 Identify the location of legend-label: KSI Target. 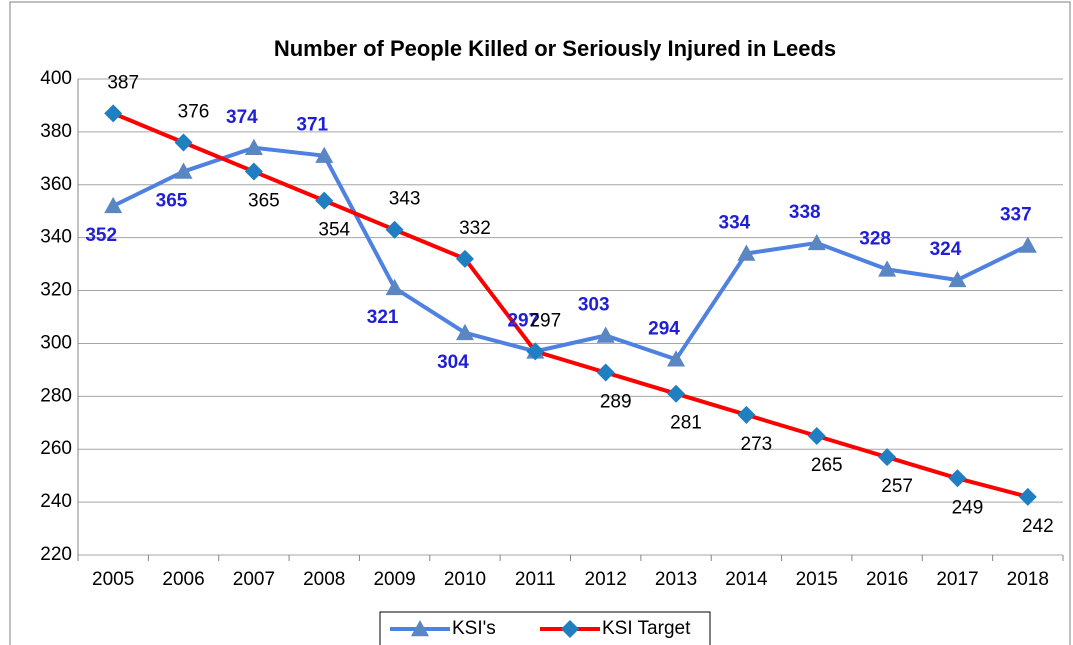
(646, 628).